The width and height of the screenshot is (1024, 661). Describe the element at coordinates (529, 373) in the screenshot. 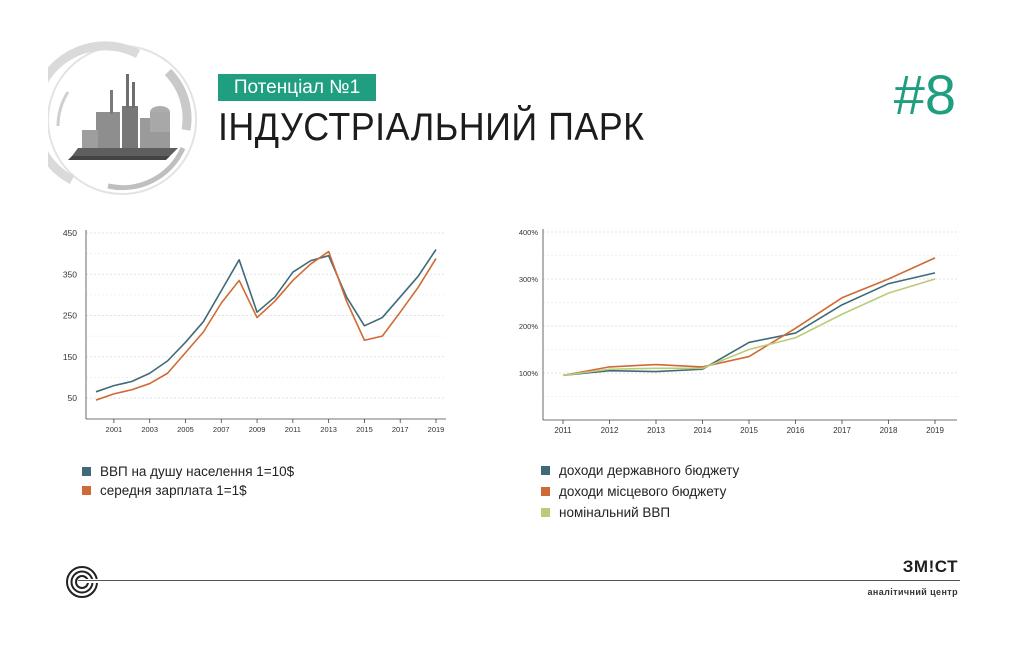

I see `y-tick-label: 100%` at that location.